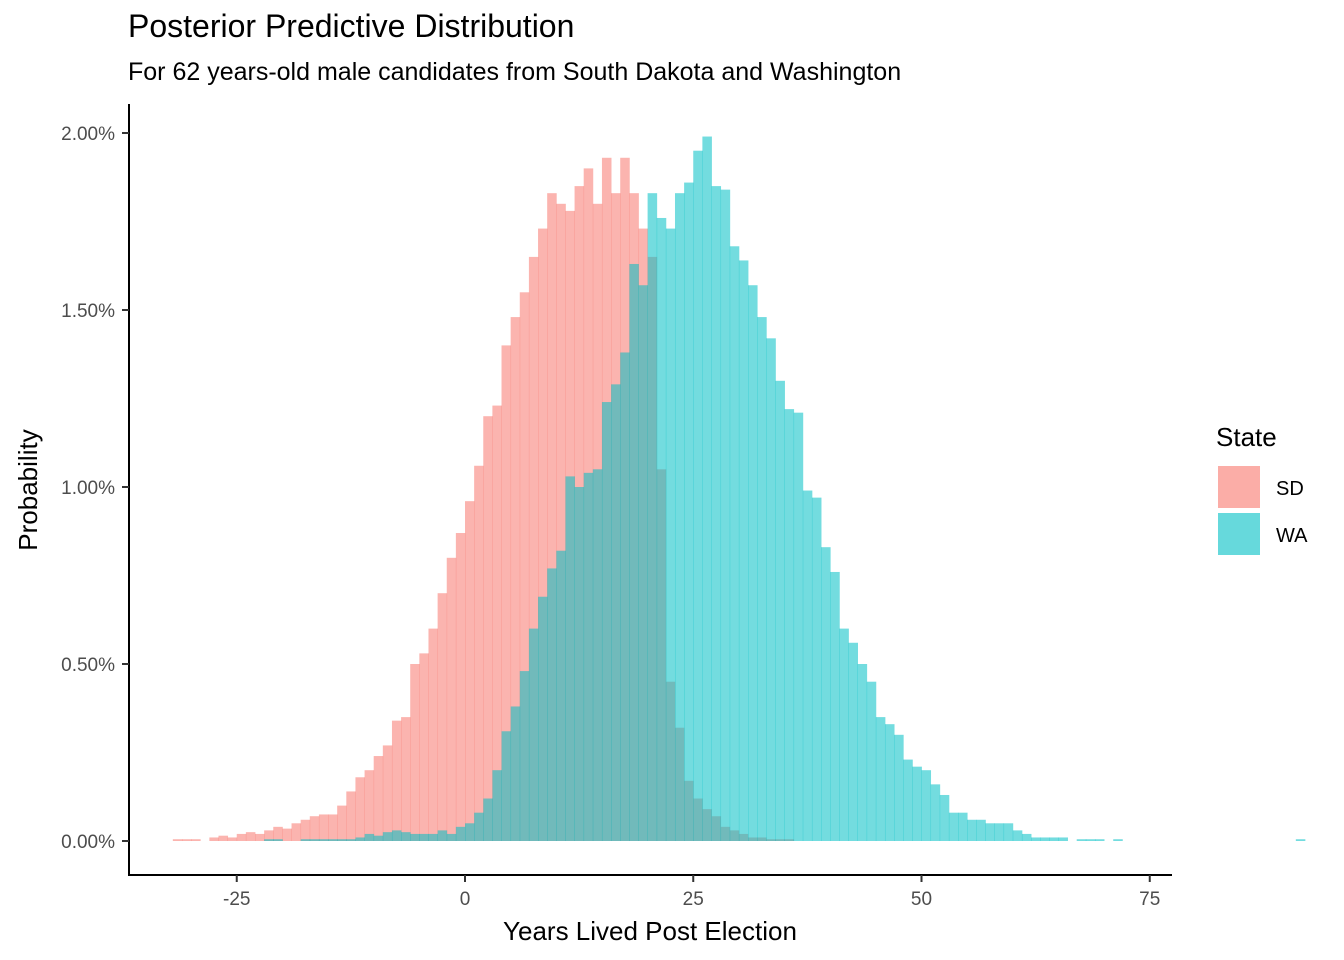 Image resolution: width=1344 pixels, height=960 pixels. What do you see at coordinates (351, 26) in the screenshot?
I see `chart-title: Posterior Predictive Distribution` at bounding box center [351, 26].